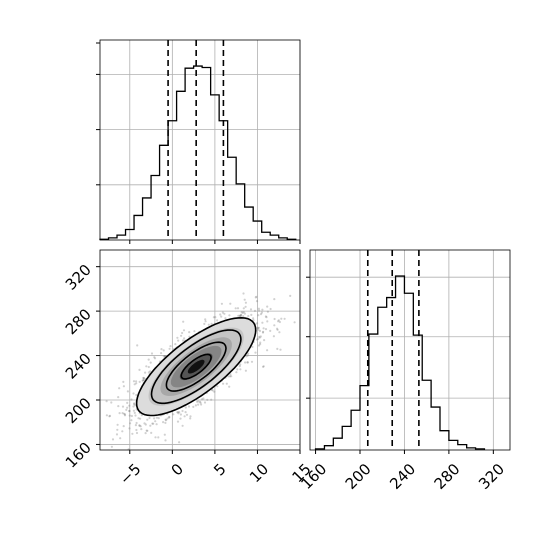 The height and width of the screenshot is (555, 550). Describe the element at coordinates (198, 152) in the screenshot. I see `histogram-x-bars` at that location.